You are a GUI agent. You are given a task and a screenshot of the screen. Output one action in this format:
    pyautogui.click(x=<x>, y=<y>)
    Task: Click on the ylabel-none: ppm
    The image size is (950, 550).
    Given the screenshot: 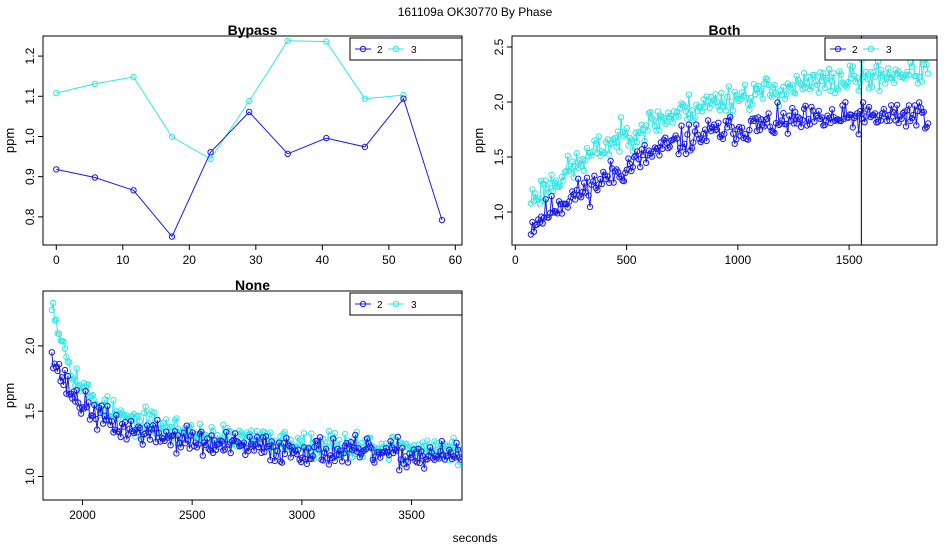 What is the action you would take?
    pyautogui.click(x=9, y=395)
    